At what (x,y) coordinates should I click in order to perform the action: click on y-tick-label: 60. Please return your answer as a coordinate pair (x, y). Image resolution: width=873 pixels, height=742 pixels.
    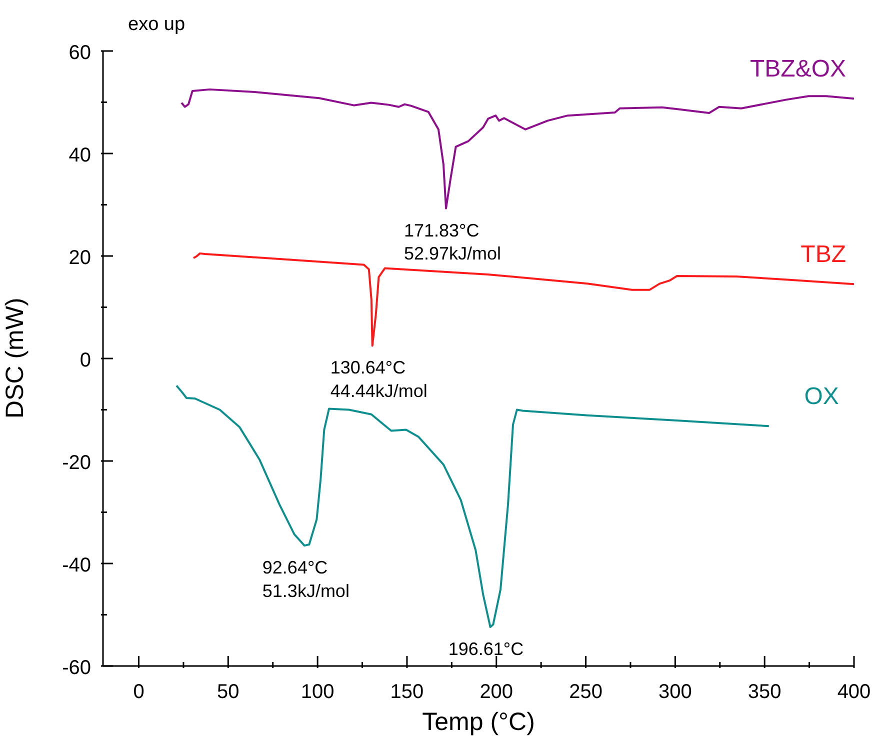
    Looking at the image, I should click on (79, 53).